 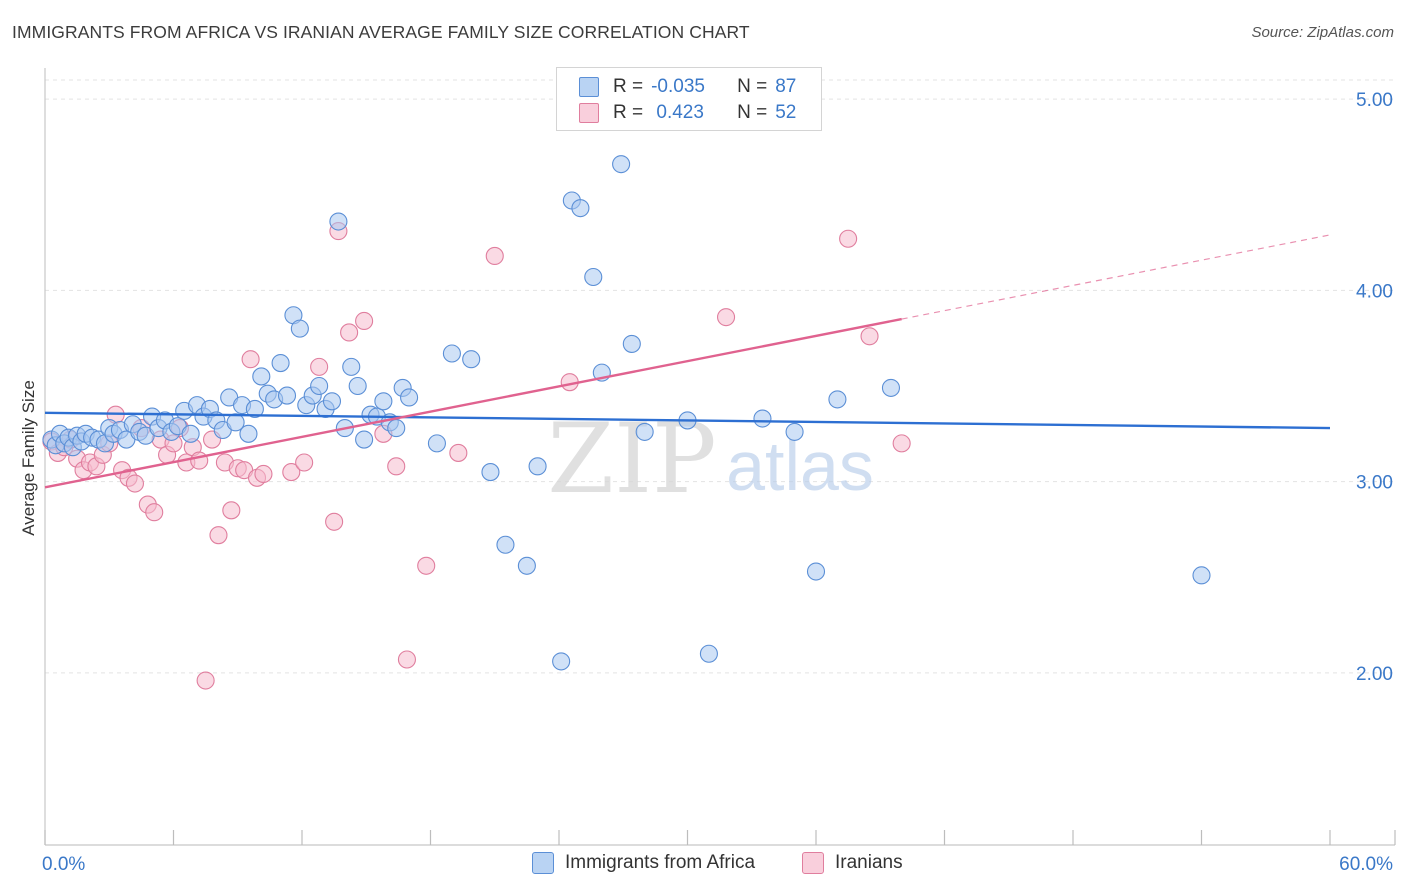 I want to click on bottom-legend-iranians: Iranians, so click(x=852, y=863).